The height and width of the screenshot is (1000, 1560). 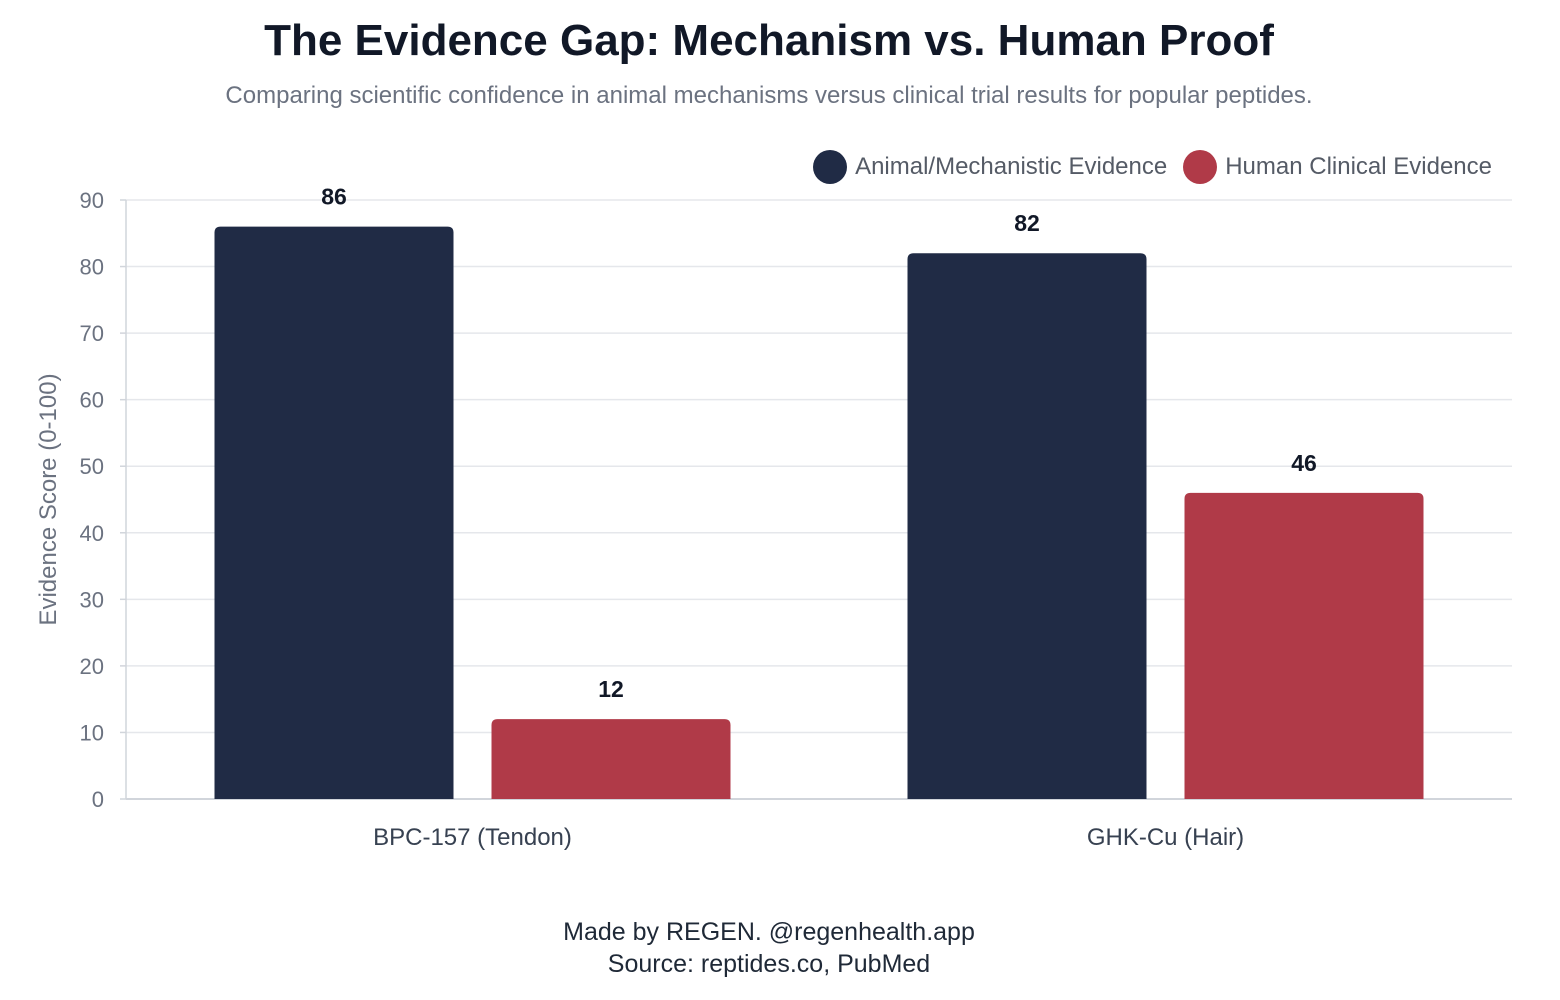 I want to click on data-label: 86, so click(x=334, y=197).